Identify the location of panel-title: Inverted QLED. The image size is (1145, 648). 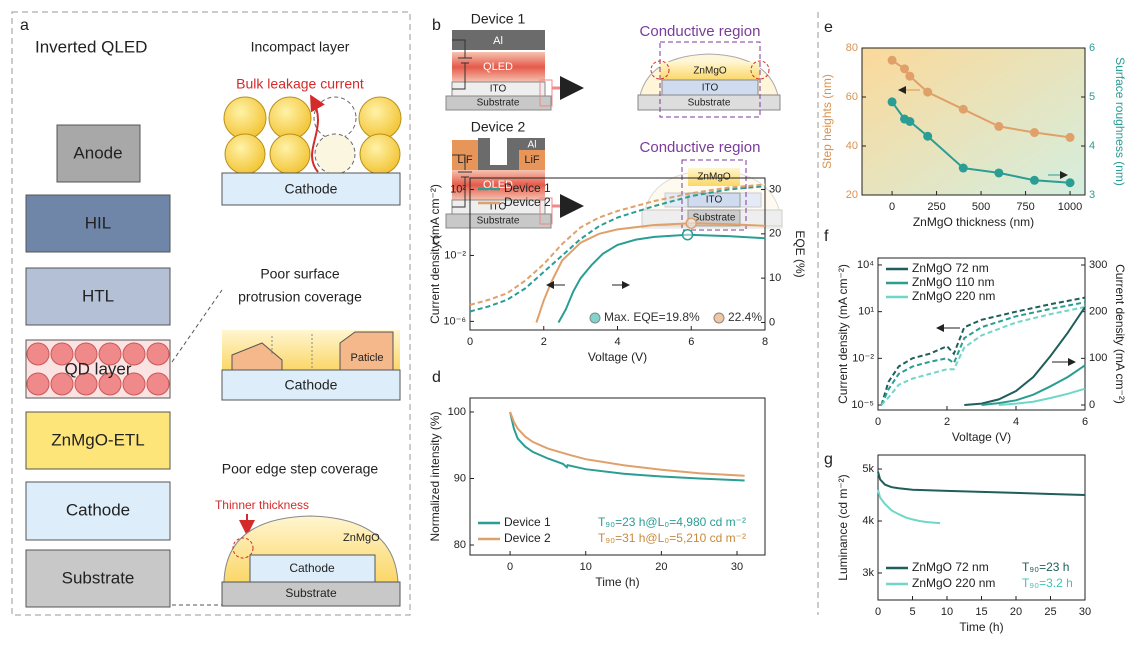
(91, 46).